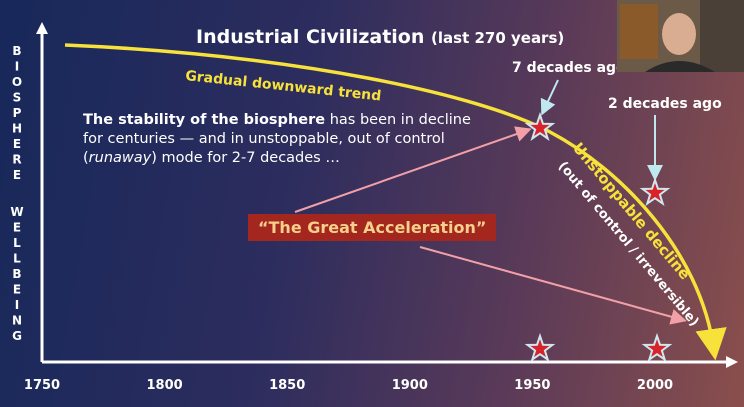 Image resolution: width=744 pixels, height=407 pixels. Describe the element at coordinates (655, 385) in the screenshot. I see `x-tick-label: 2000` at that location.